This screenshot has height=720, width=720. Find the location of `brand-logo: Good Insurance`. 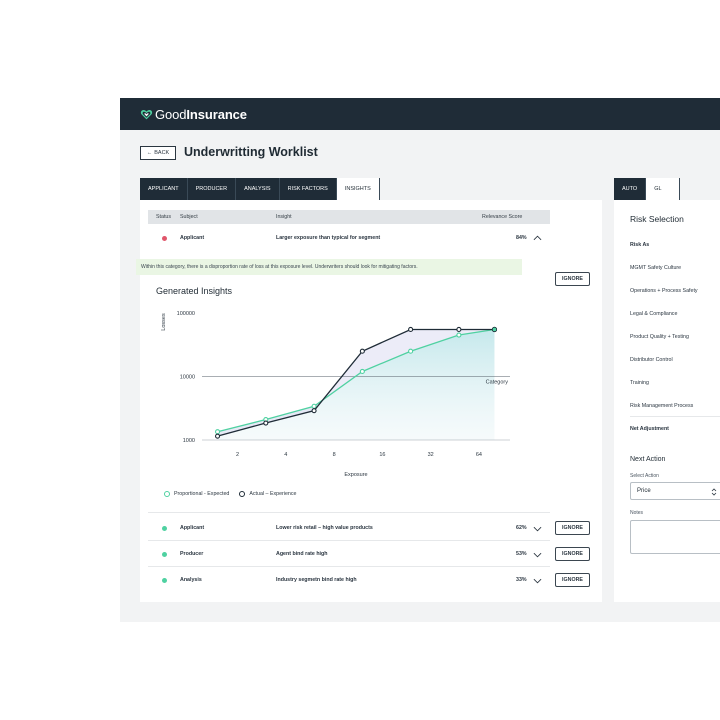

brand-logo: Good Insurance is located at coordinates (193, 114).